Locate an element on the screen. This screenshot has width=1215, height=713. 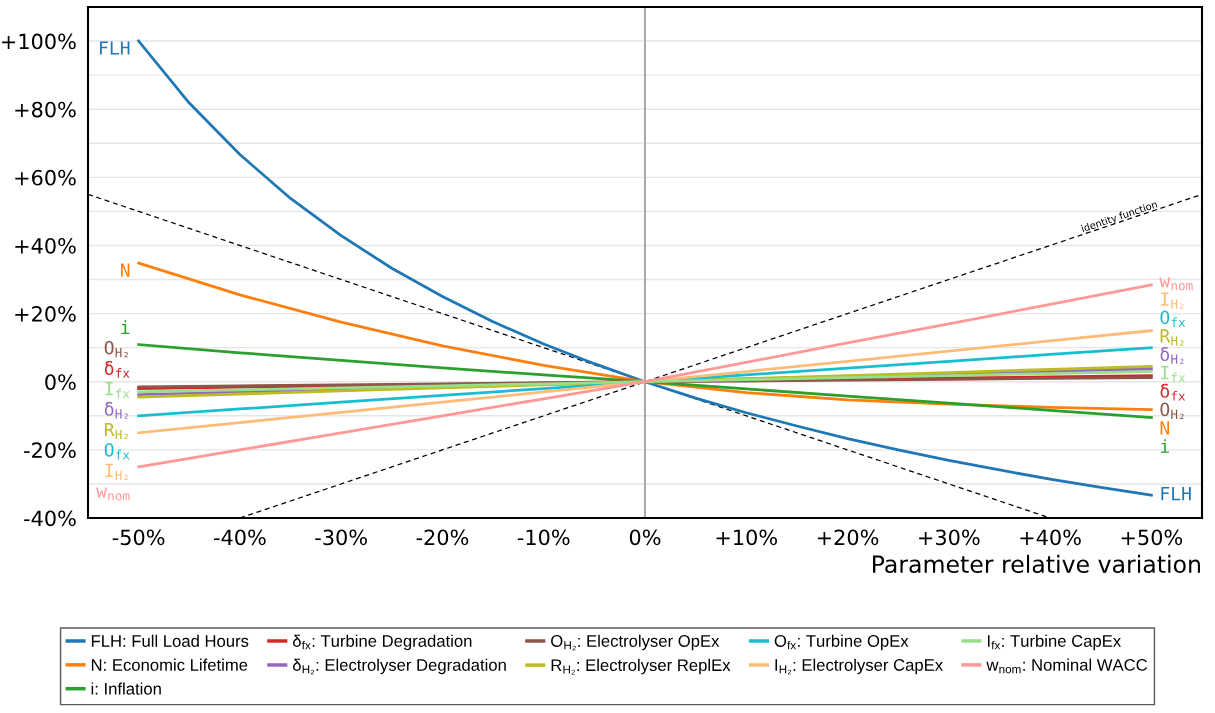
legend-label: I$_{fx}$: Turbine CapEx is located at coordinates (1054, 642).